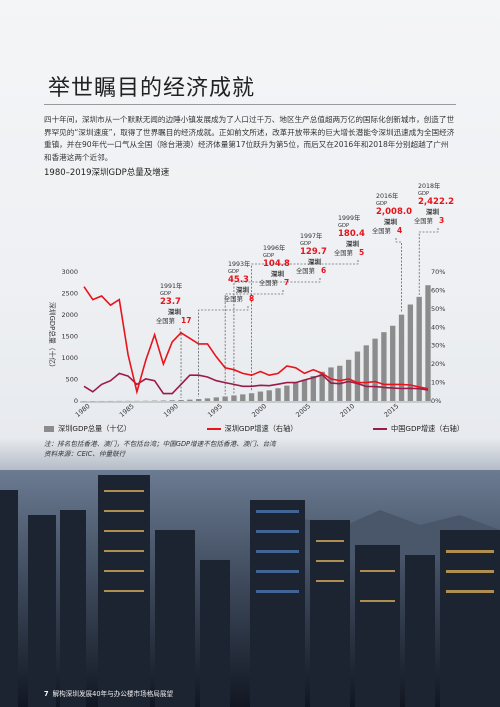 The width and height of the screenshot is (500, 707). Describe the element at coordinates (171, 285) in the screenshot. I see `annotation-year: 1991年` at that location.